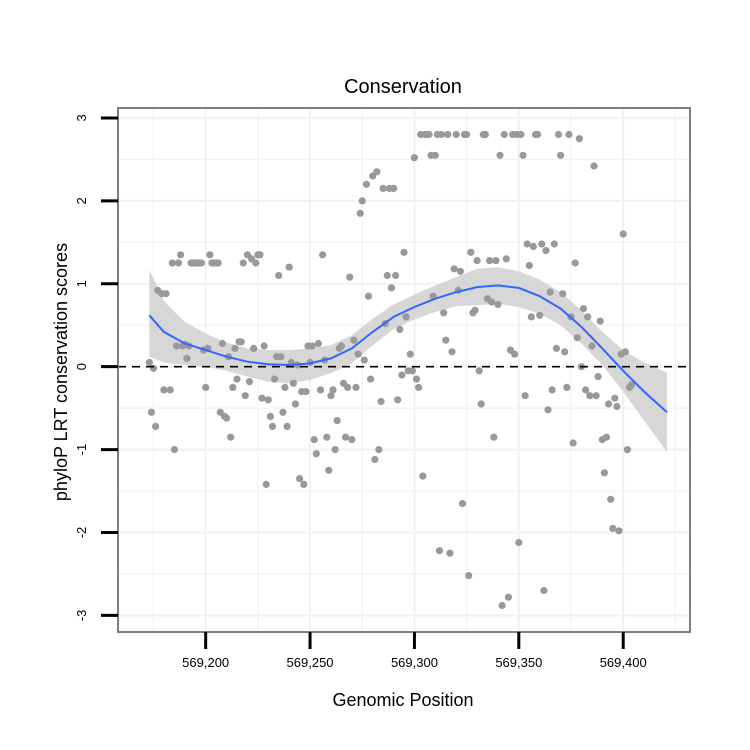 This screenshot has height=750, width=750. What do you see at coordinates (81, 366) in the screenshot?
I see `y-tick-label: 0` at bounding box center [81, 366].